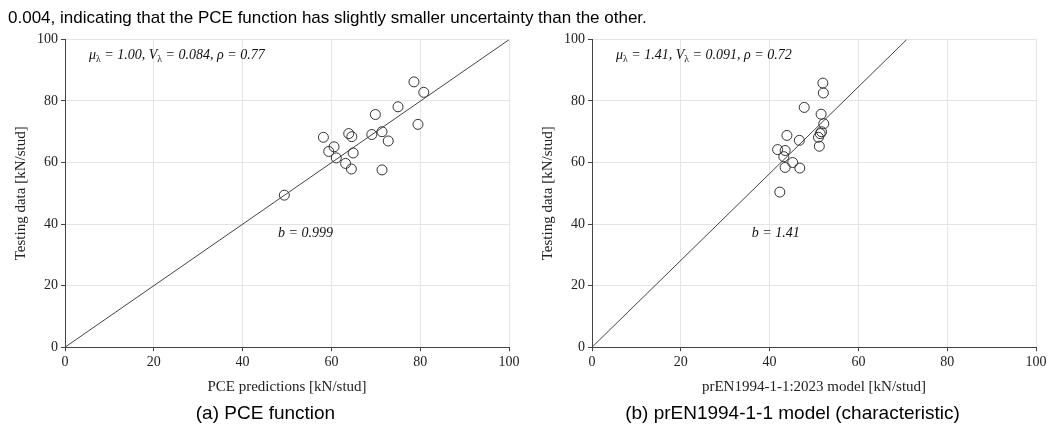 This screenshot has height=439, width=1059. I want to click on annotation: b = 1.41, so click(775, 232).